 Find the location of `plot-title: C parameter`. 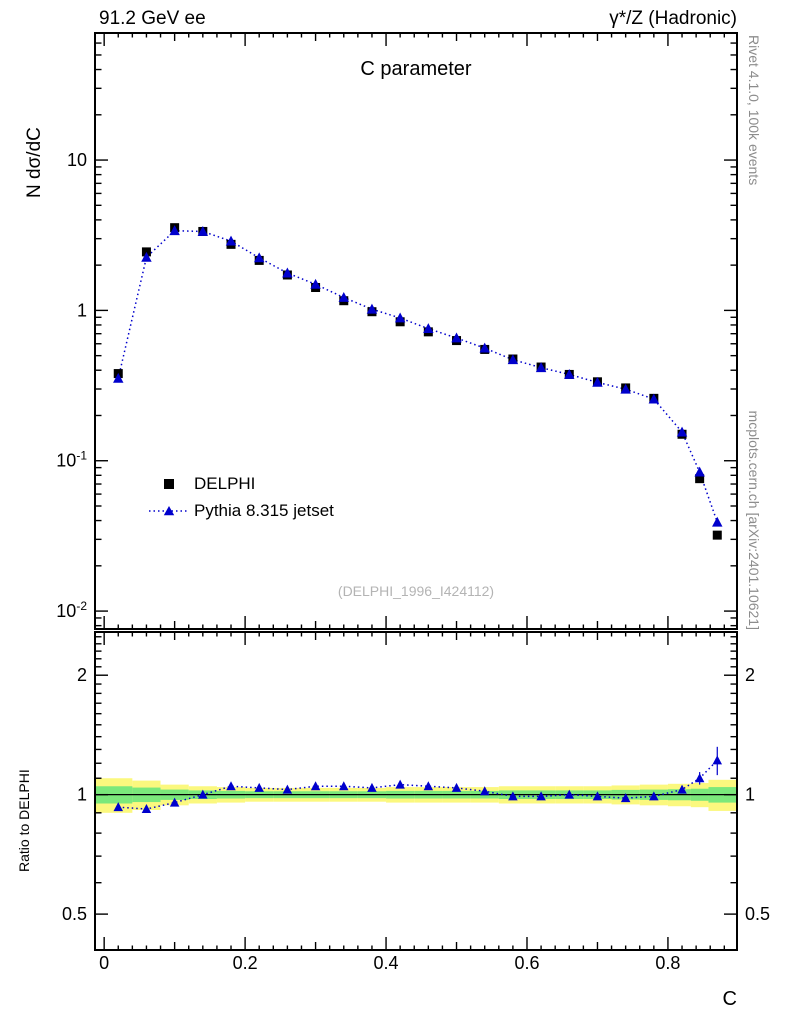

plot-title: C parameter is located at coordinates (416, 69).